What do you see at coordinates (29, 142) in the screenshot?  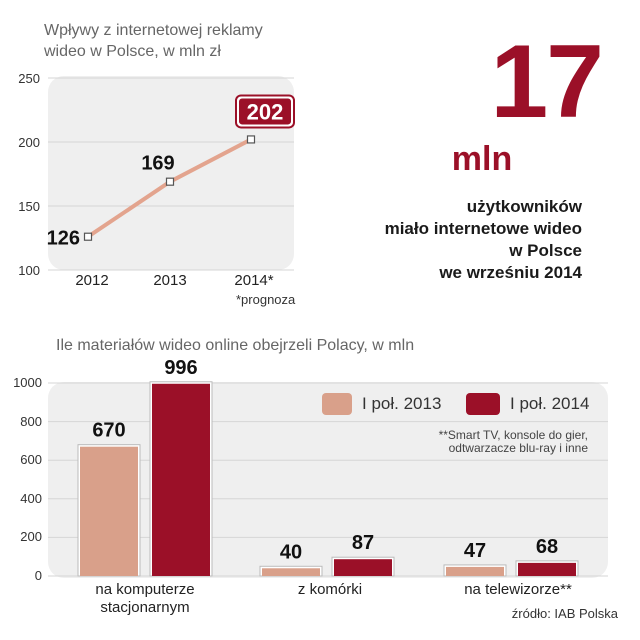 I see `line-y-tick: 200` at bounding box center [29, 142].